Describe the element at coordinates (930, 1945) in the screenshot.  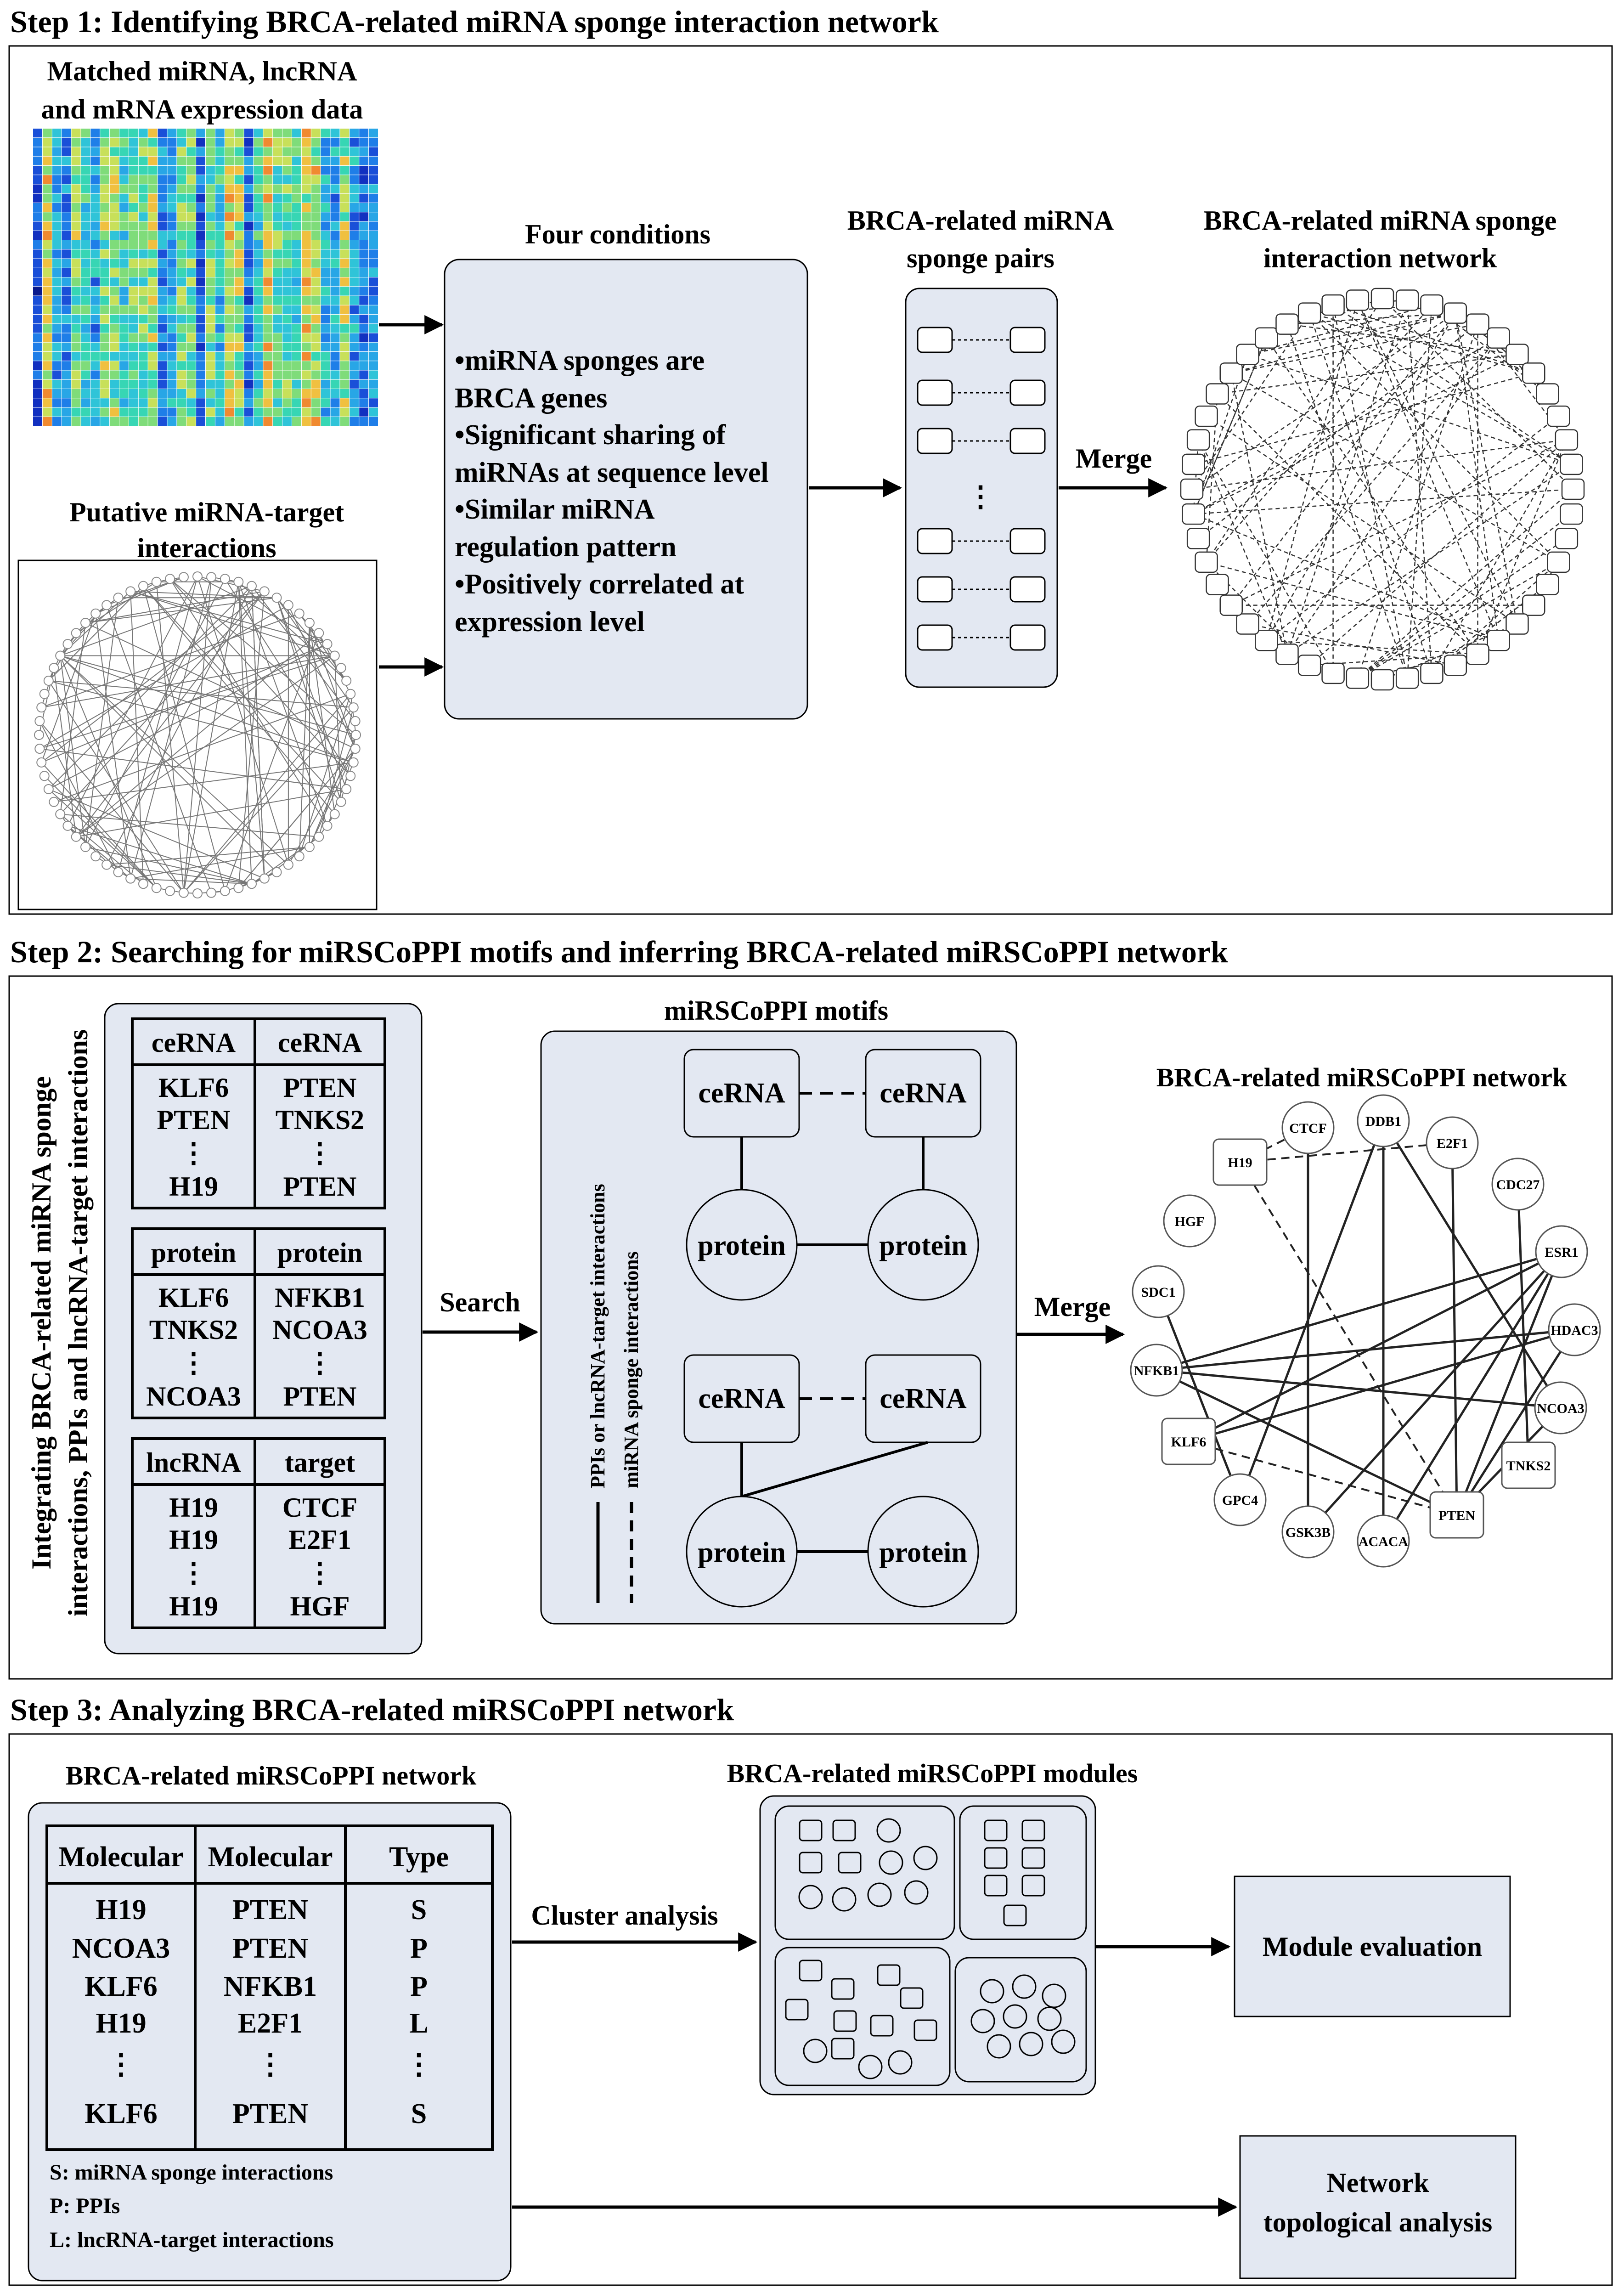
I see `module-groups` at that location.